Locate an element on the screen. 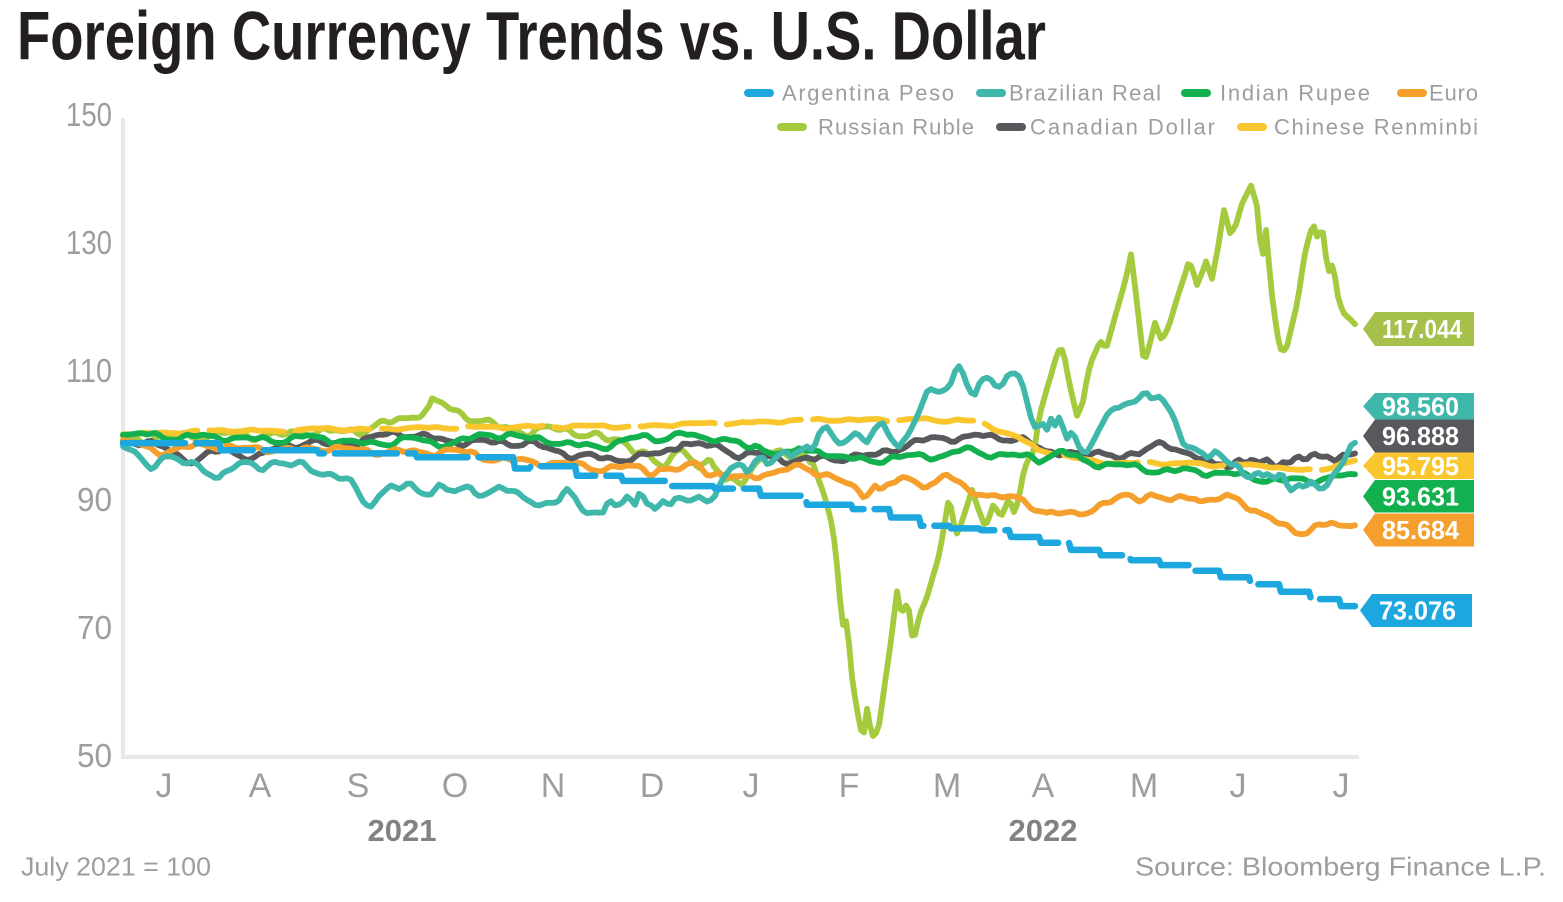 This screenshot has height=902, width=1563. svg-text: Argentina Peso is located at coordinates (868, 93).